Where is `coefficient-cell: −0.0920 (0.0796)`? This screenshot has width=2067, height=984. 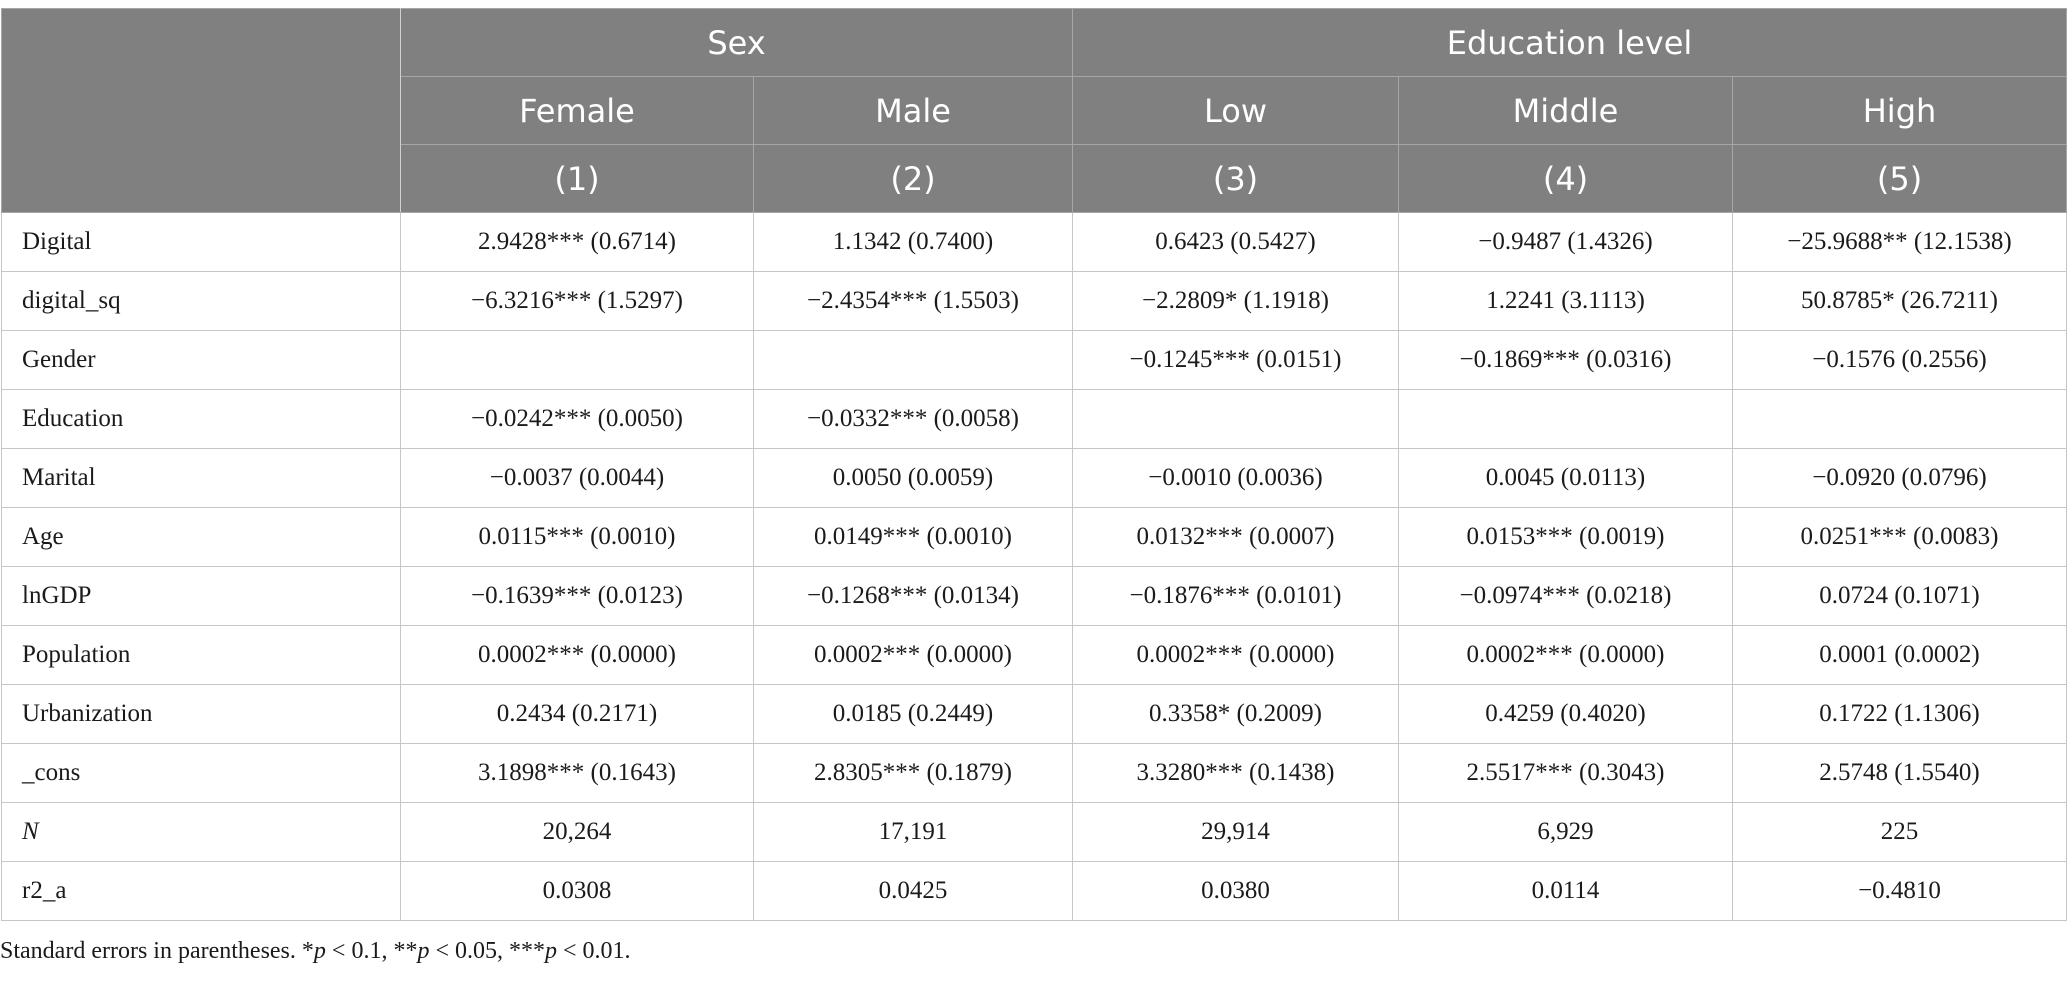 coefficient-cell: −0.0920 (0.0796) is located at coordinates (1899, 478).